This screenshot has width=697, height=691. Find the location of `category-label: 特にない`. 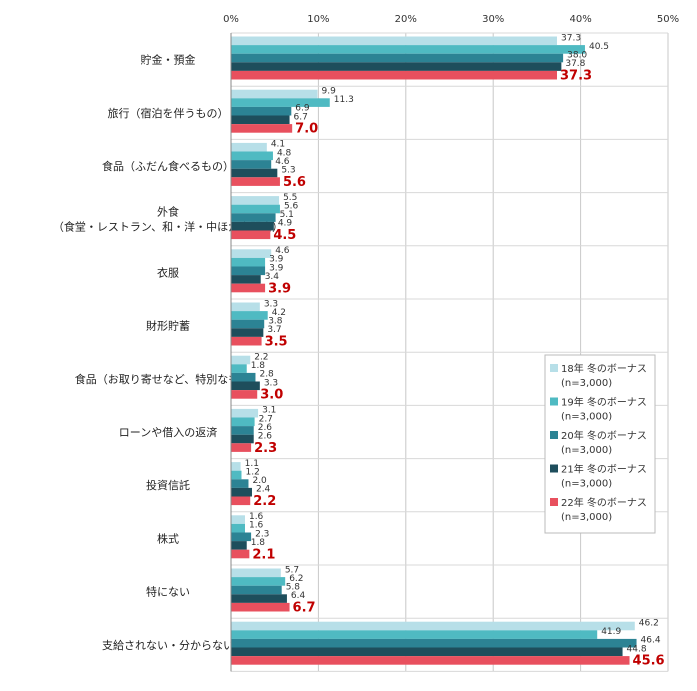

category-label: 特にない is located at coordinates (168, 592).